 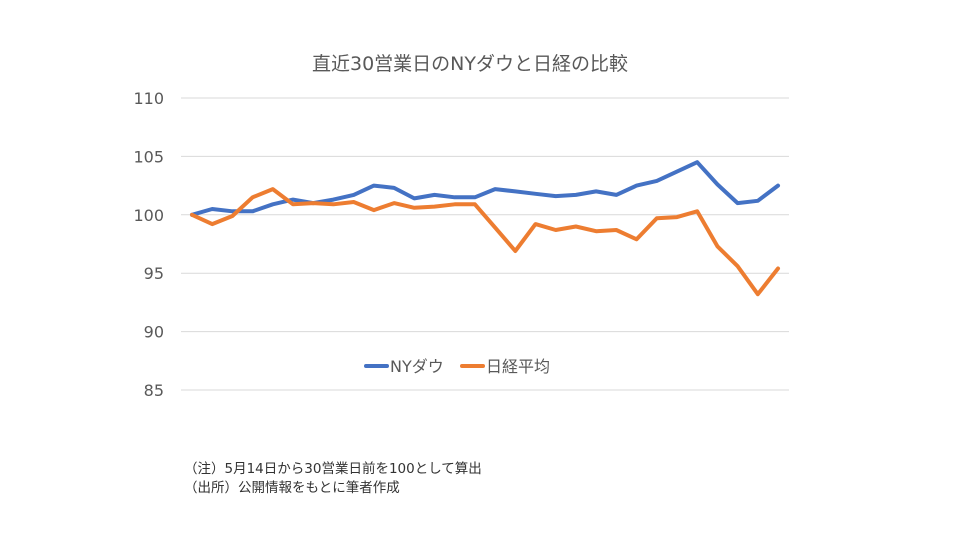 I want to click on y-tick-label: 110, so click(x=148, y=98).